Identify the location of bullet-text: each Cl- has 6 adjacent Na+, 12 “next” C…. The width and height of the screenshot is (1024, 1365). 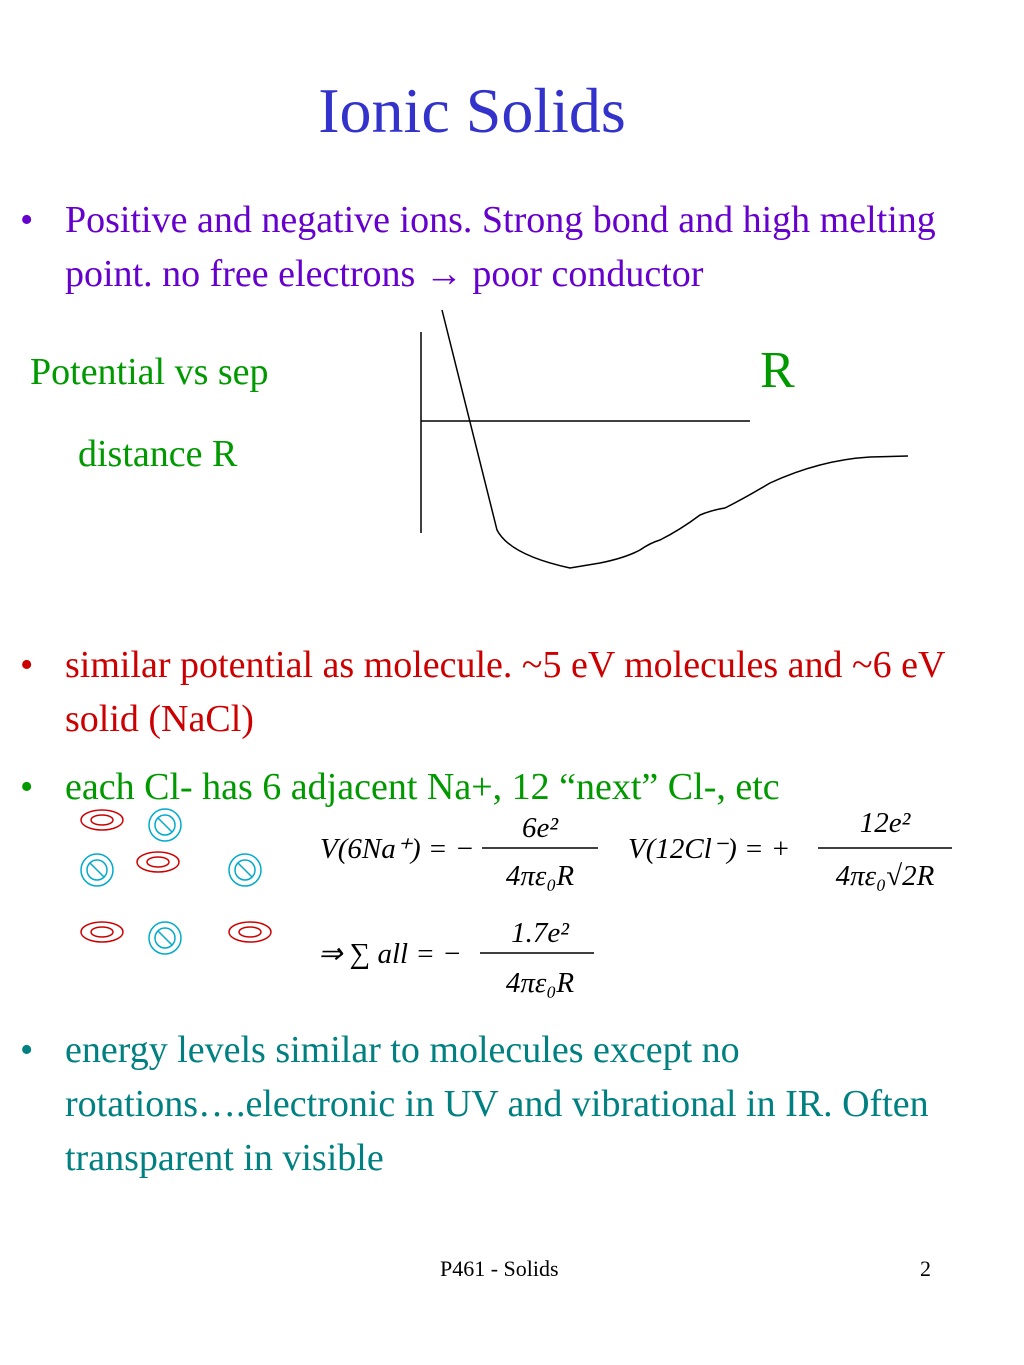
(422, 787).